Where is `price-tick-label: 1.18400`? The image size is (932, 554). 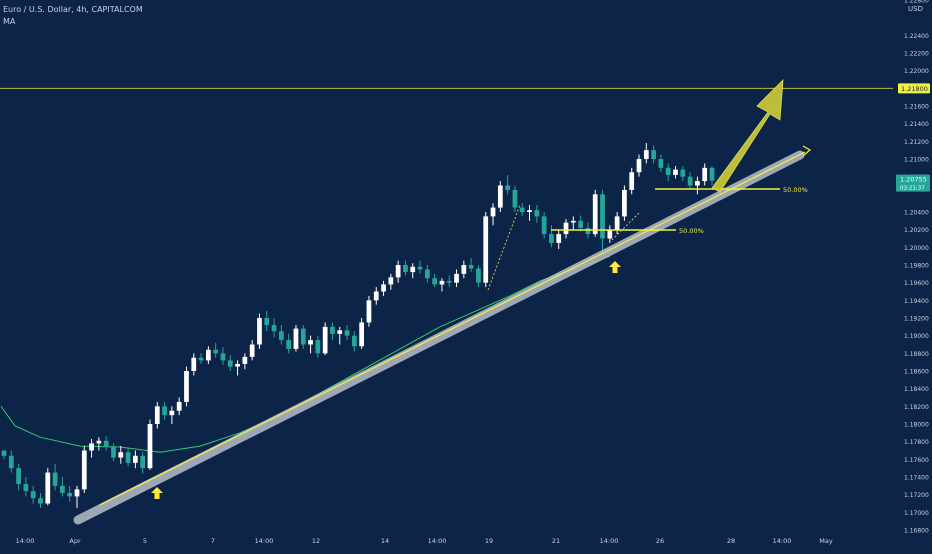 price-tick-label: 1.18400 is located at coordinates (916, 389).